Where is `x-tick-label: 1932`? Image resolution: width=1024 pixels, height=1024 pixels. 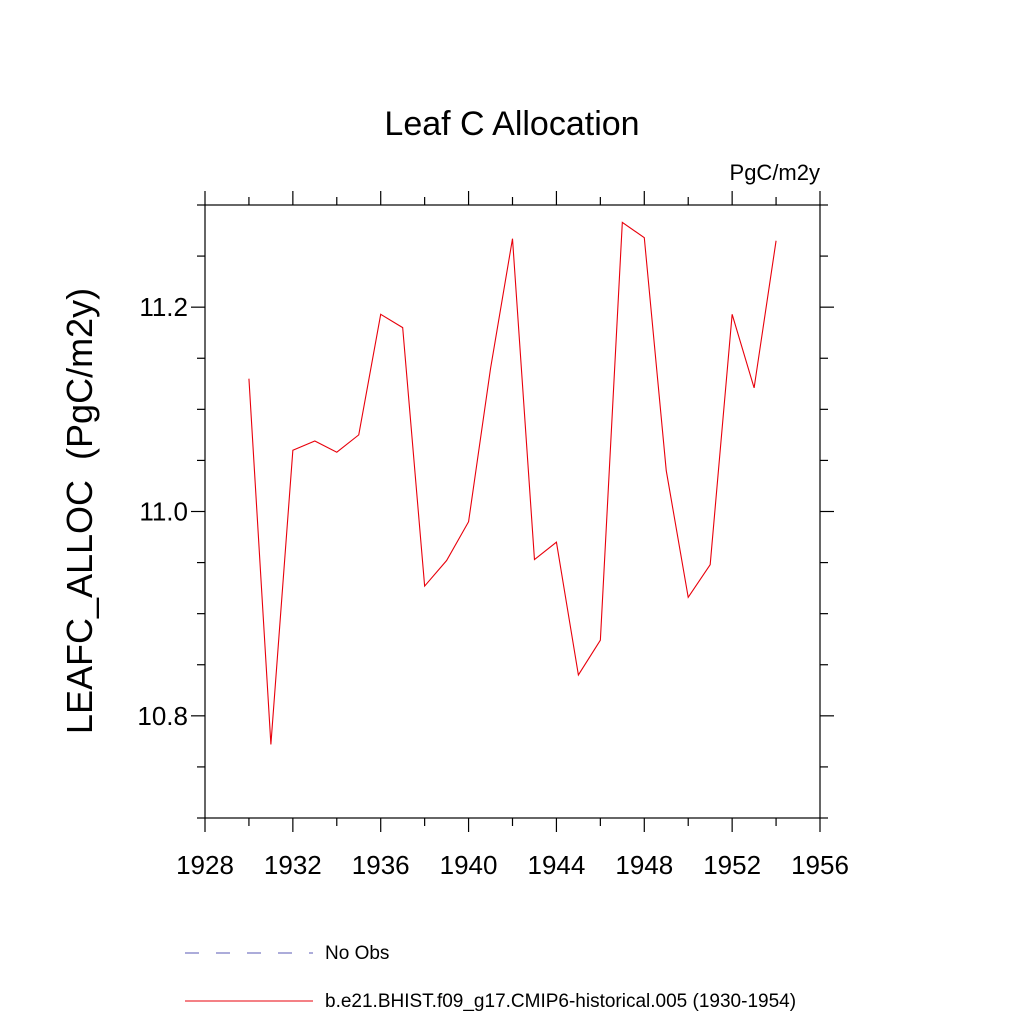
x-tick-label: 1932 is located at coordinates (293, 865).